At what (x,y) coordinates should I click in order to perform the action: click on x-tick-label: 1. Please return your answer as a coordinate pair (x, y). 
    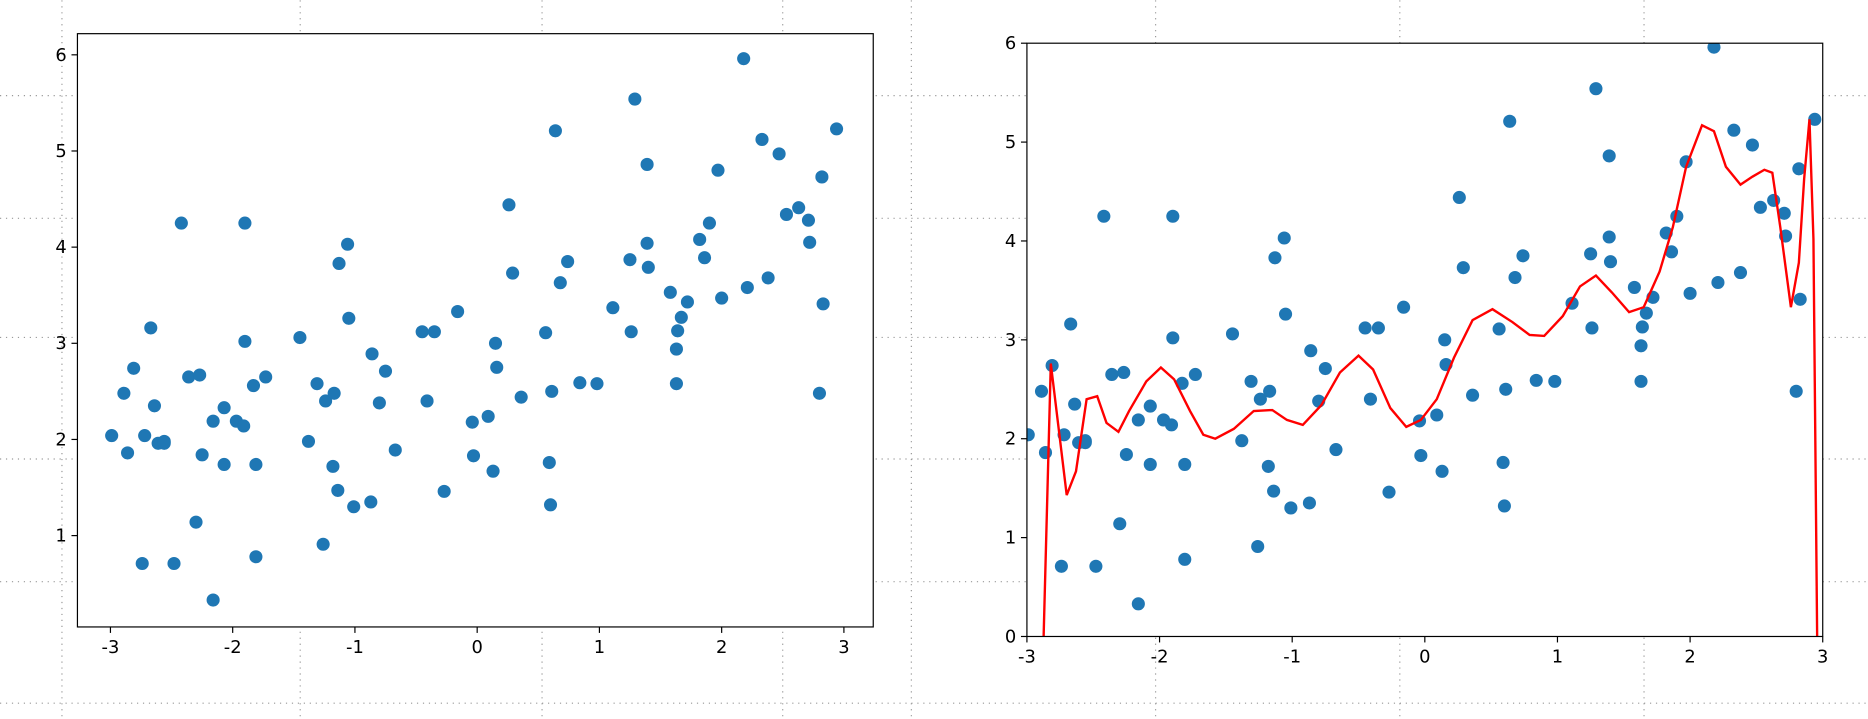
    Looking at the image, I should click on (1557, 657).